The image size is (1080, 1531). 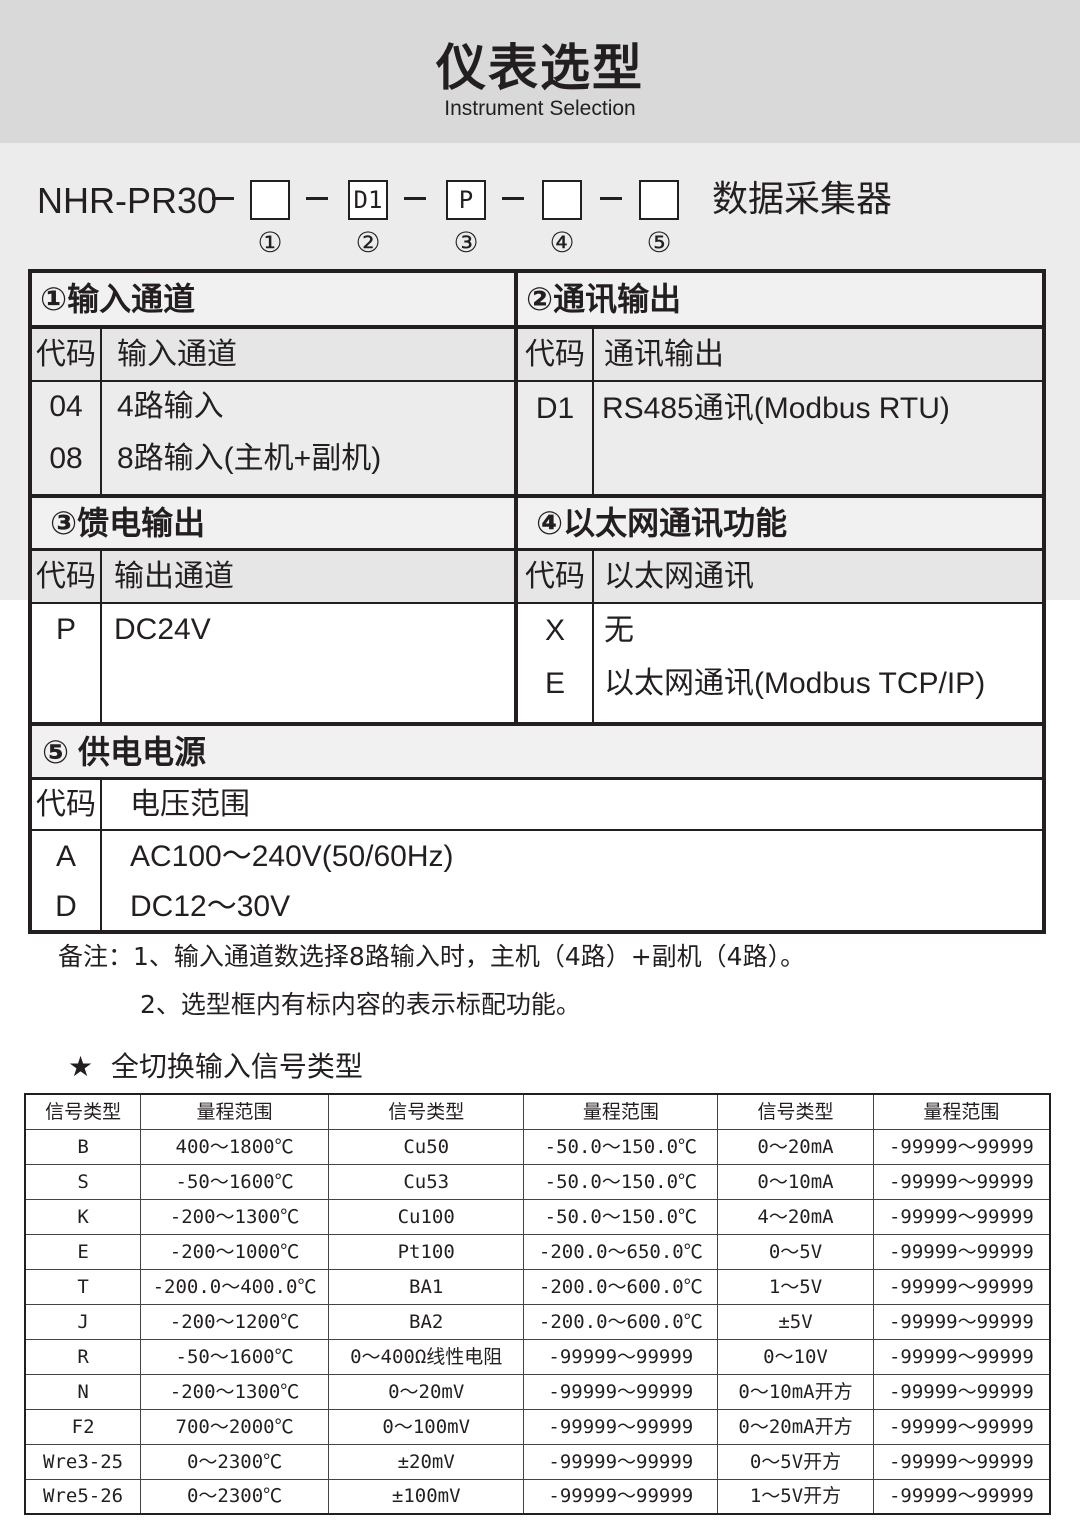 What do you see at coordinates (83, 1356) in the screenshot?
I see `table-cell: R` at bounding box center [83, 1356].